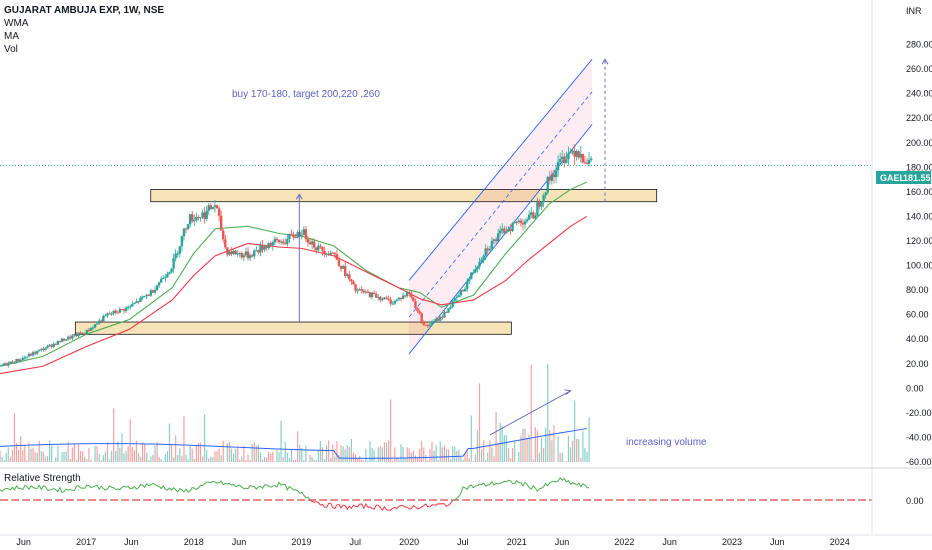  What do you see at coordinates (306, 94) in the screenshot?
I see `trade-note: buy 170-180, target 200,220 ,260` at bounding box center [306, 94].